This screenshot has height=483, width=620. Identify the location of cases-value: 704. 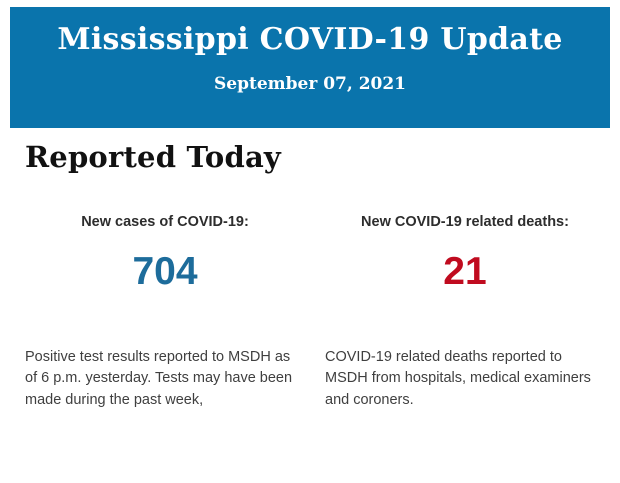
(165, 271).